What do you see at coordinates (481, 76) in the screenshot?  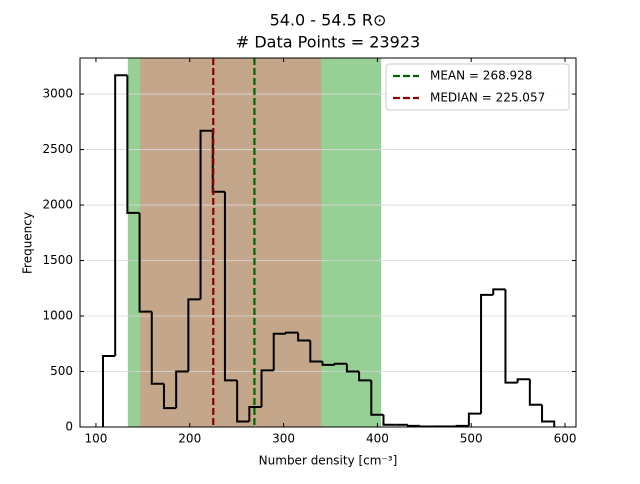 I see `legend-label: MEAN = 268.928` at bounding box center [481, 76].